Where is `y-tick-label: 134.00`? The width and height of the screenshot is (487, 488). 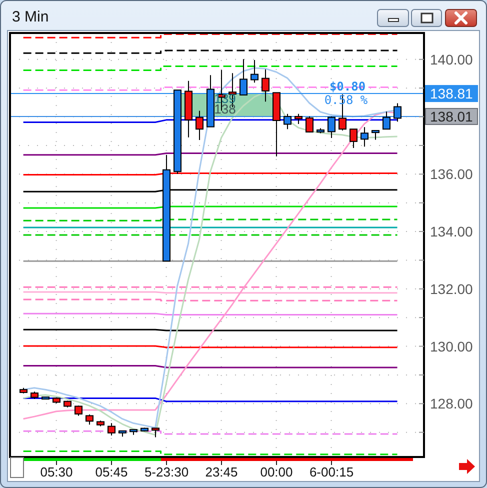 y-tick-label: 134.00 is located at coordinates (452, 232).